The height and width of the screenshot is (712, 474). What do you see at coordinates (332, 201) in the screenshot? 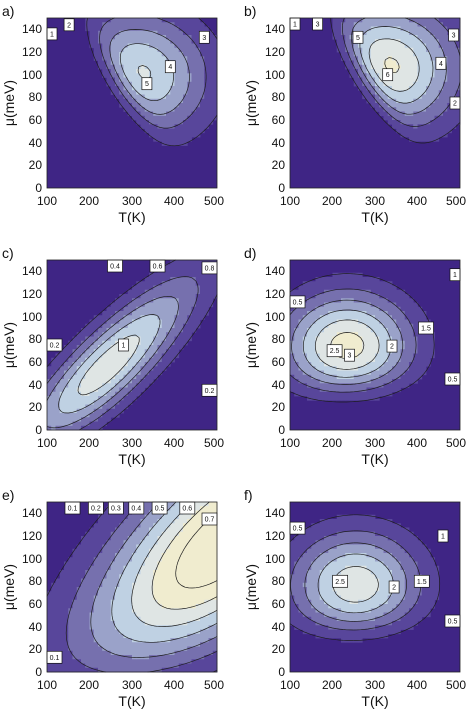
I see `panel-b-xtick: 200` at bounding box center [332, 201].